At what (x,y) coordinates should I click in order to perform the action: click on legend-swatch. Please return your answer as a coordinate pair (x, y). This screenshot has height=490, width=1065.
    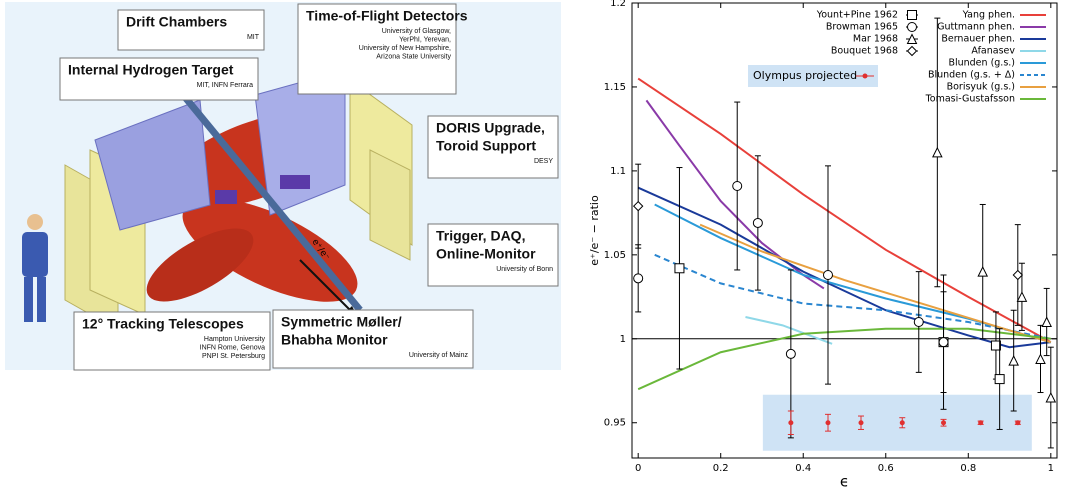
    Looking at the image, I should click on (865, 76).